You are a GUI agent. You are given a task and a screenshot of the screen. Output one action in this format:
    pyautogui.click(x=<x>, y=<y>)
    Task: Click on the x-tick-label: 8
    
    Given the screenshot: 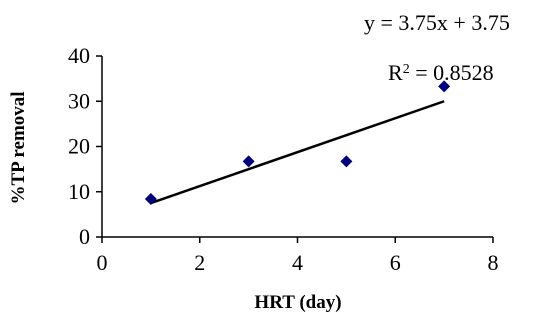 What is the action you would take?
    pyautogui.click(x=493, y=262)
    